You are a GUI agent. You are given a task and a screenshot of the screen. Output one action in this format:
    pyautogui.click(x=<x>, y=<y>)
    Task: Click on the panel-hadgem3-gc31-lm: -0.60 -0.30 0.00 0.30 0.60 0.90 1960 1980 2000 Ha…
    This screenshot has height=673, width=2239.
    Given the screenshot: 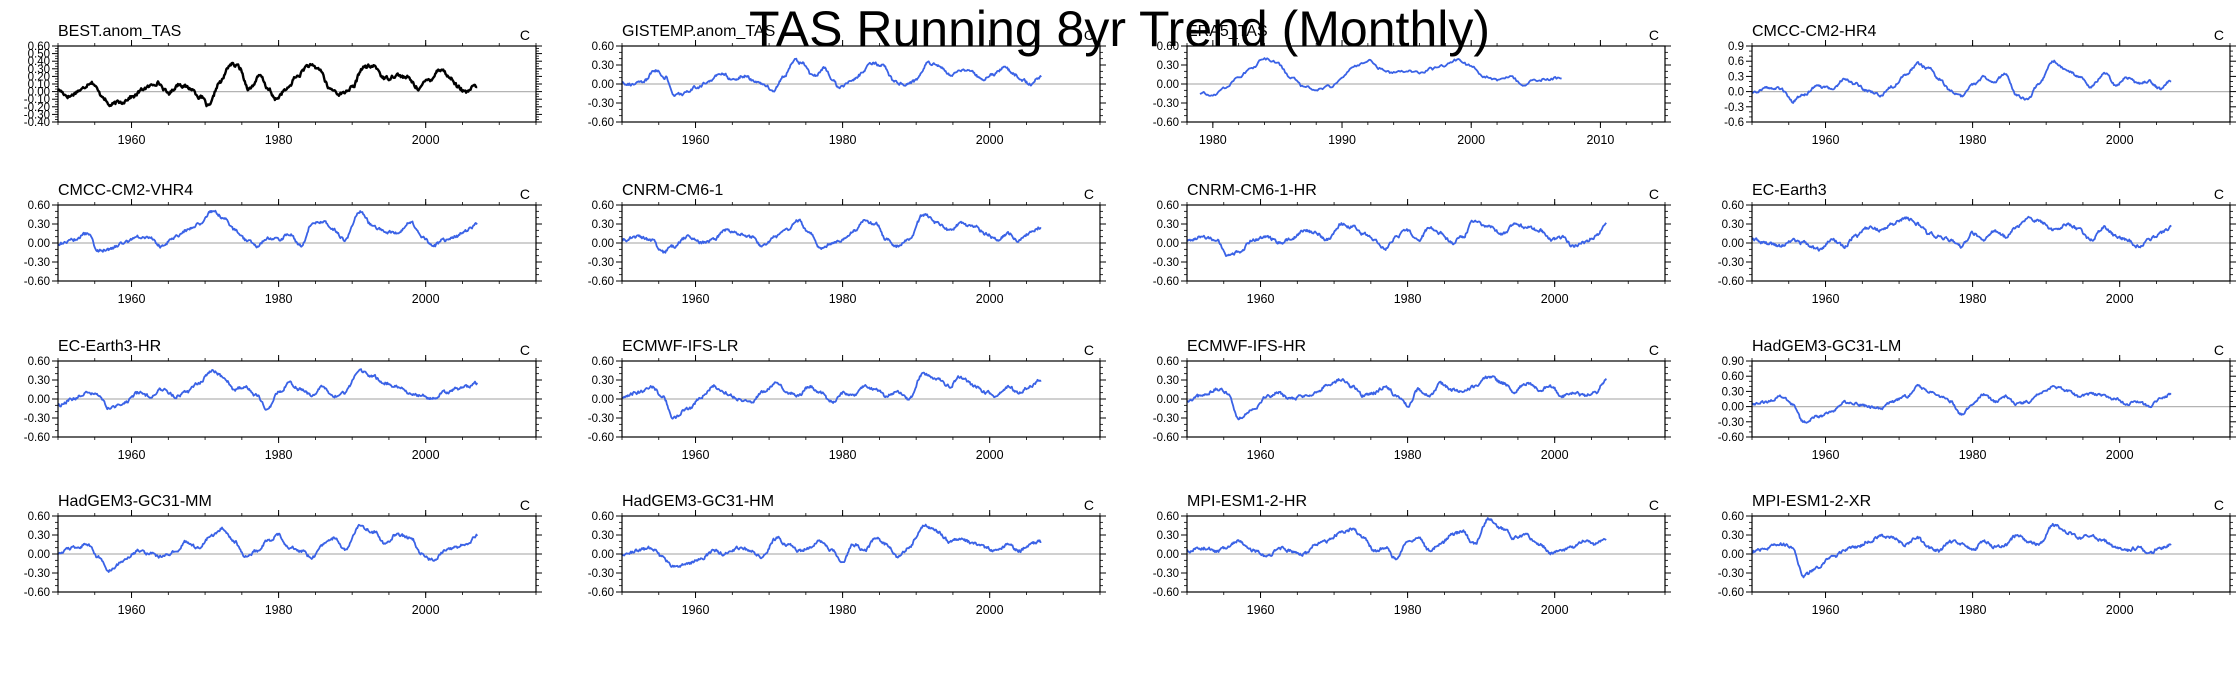 What is the action you would take?
    pyautogui.click(x=1977, y=400)
    